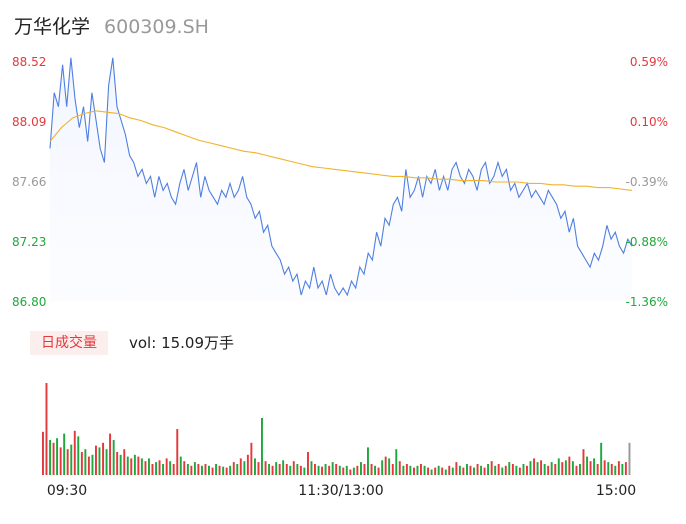 The image size is (686, 524). What do you see at coordinates (341, 150) in the screenshot?
I see `average-price-line` at bounding box center [341, 150].